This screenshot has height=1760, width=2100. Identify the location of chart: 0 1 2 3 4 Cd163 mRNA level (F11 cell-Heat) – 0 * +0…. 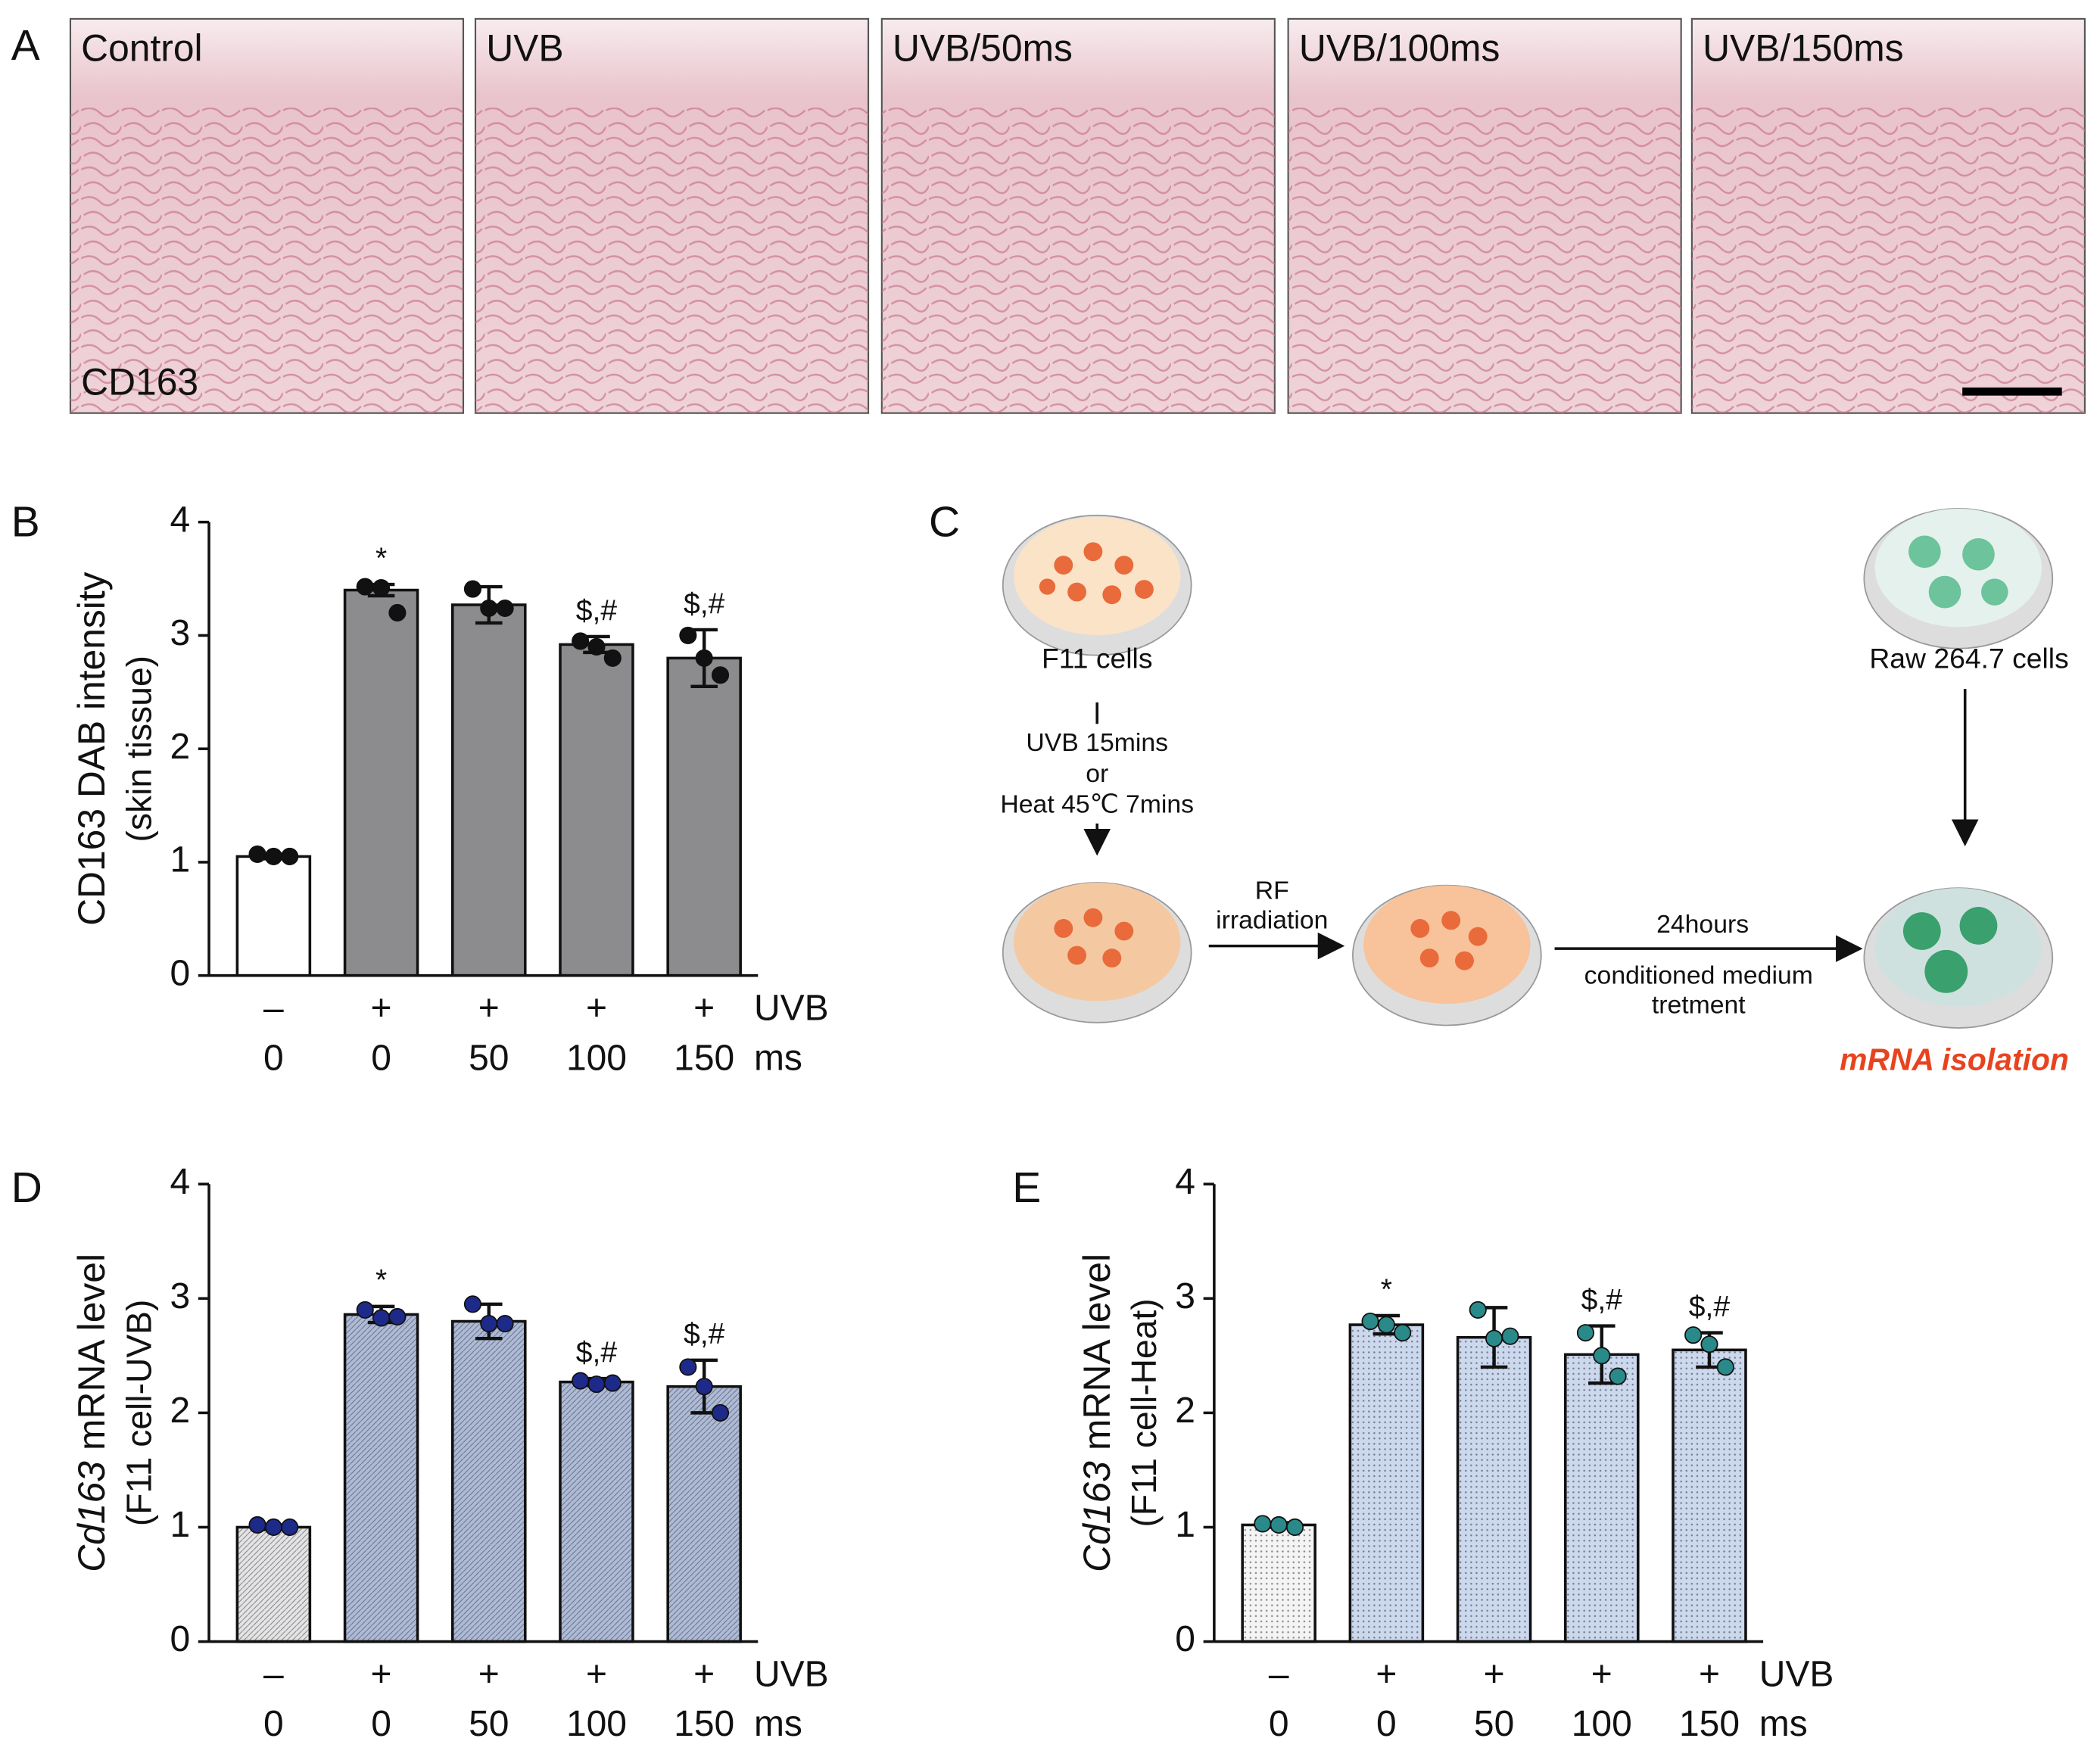
(1455, 1453).